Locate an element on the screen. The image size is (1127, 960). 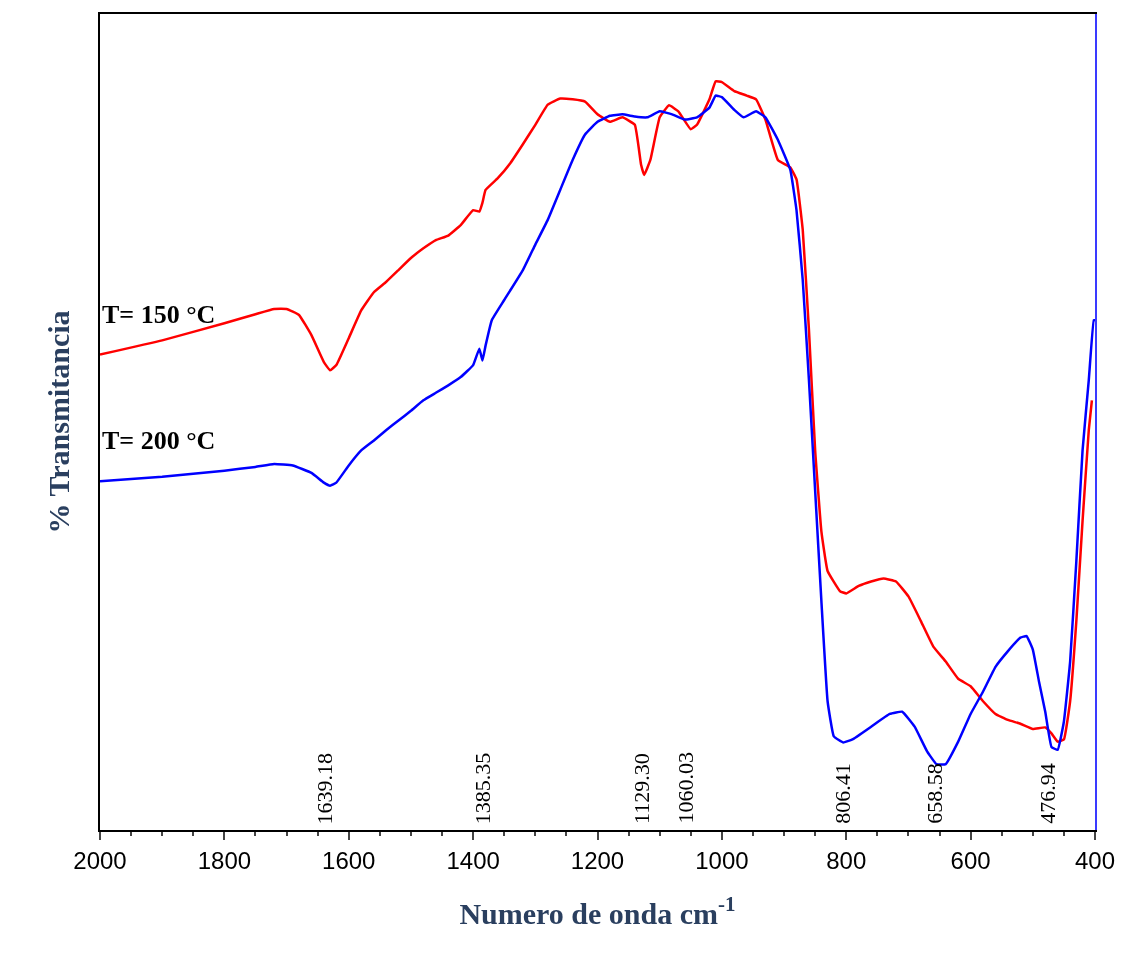
series-label: T= 150 °C is located at coordinates (159, 314).